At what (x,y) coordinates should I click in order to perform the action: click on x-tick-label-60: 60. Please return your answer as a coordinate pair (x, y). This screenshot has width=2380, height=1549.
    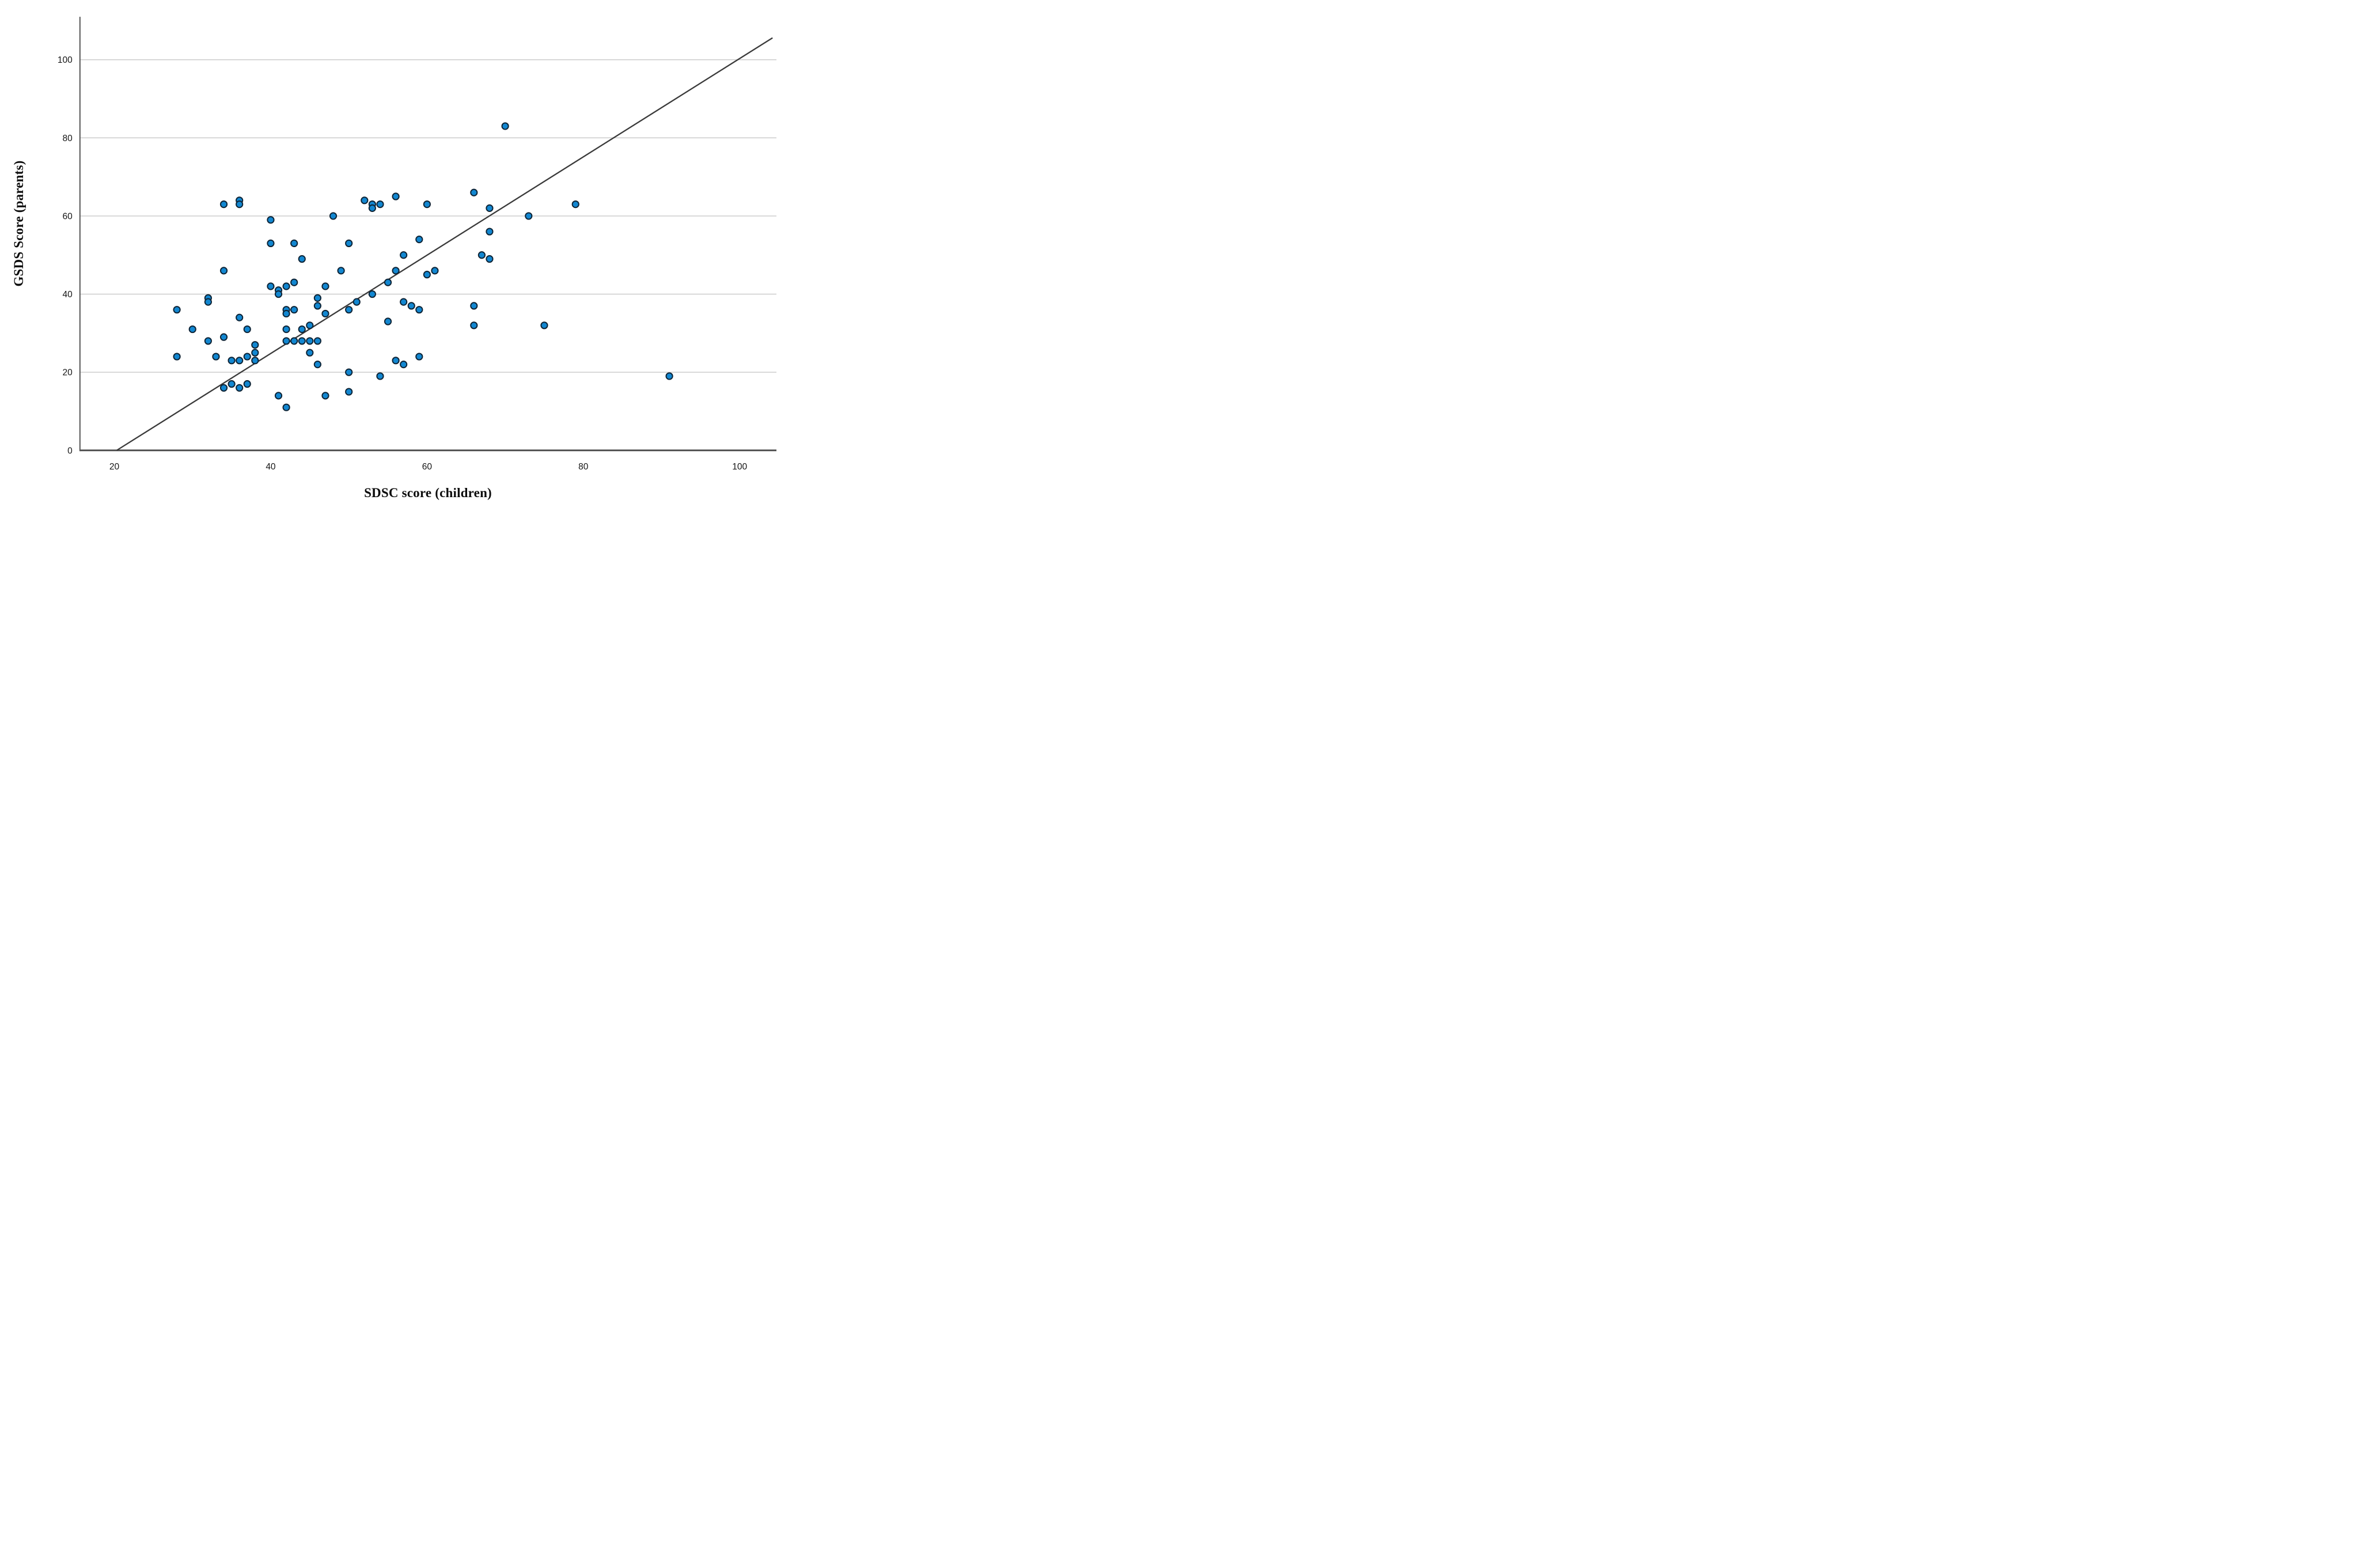
    Looking at the image, I should click on (427, 467).